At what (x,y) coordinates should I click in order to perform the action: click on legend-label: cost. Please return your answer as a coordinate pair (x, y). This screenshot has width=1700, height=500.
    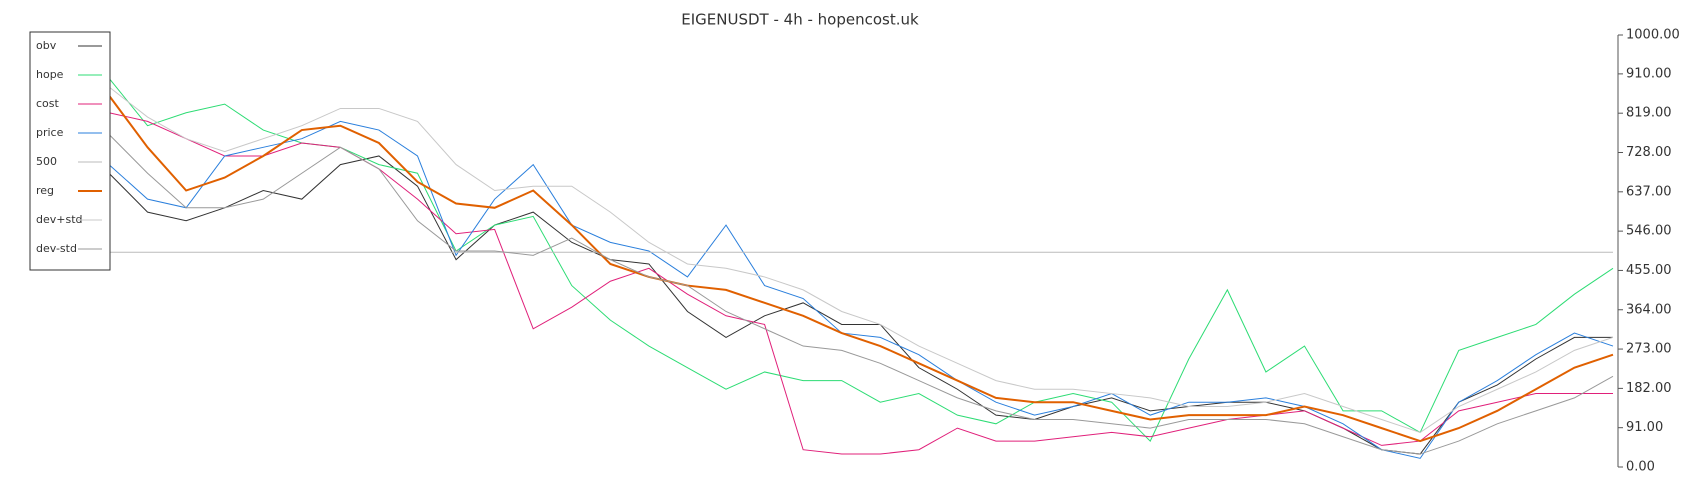
    Looking at the image, I should click on (48, 103).